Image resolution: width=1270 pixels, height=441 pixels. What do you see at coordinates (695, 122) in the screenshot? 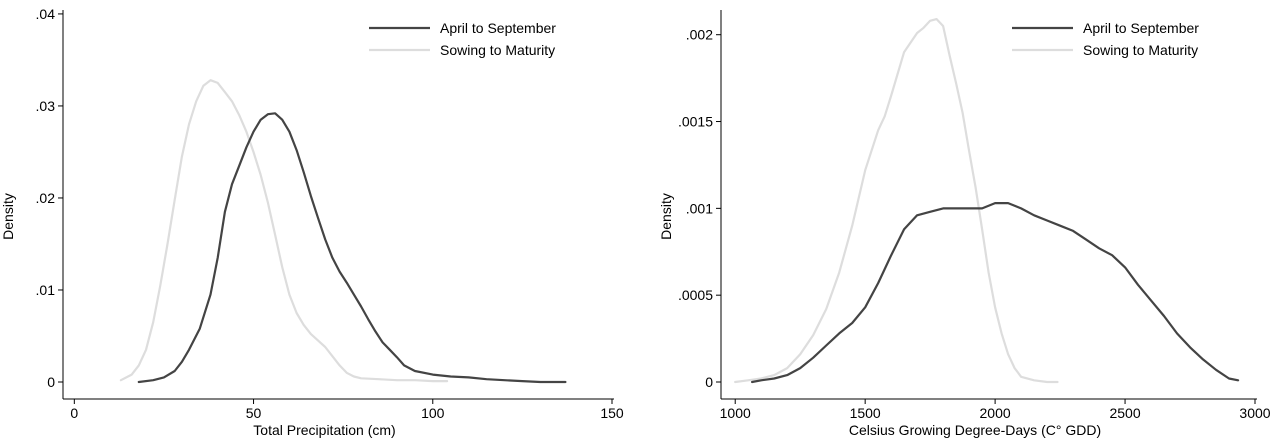
I see `y-tick-label: .0015` at bounding box center [695, 122].